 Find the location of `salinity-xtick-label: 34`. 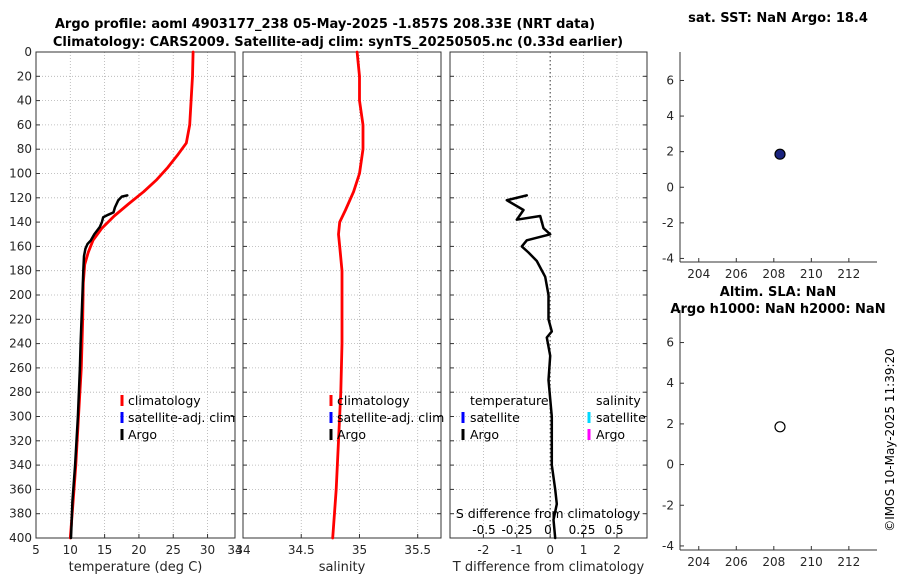

salinity-xtick-label: 34 is located at coordinates (242, 550).